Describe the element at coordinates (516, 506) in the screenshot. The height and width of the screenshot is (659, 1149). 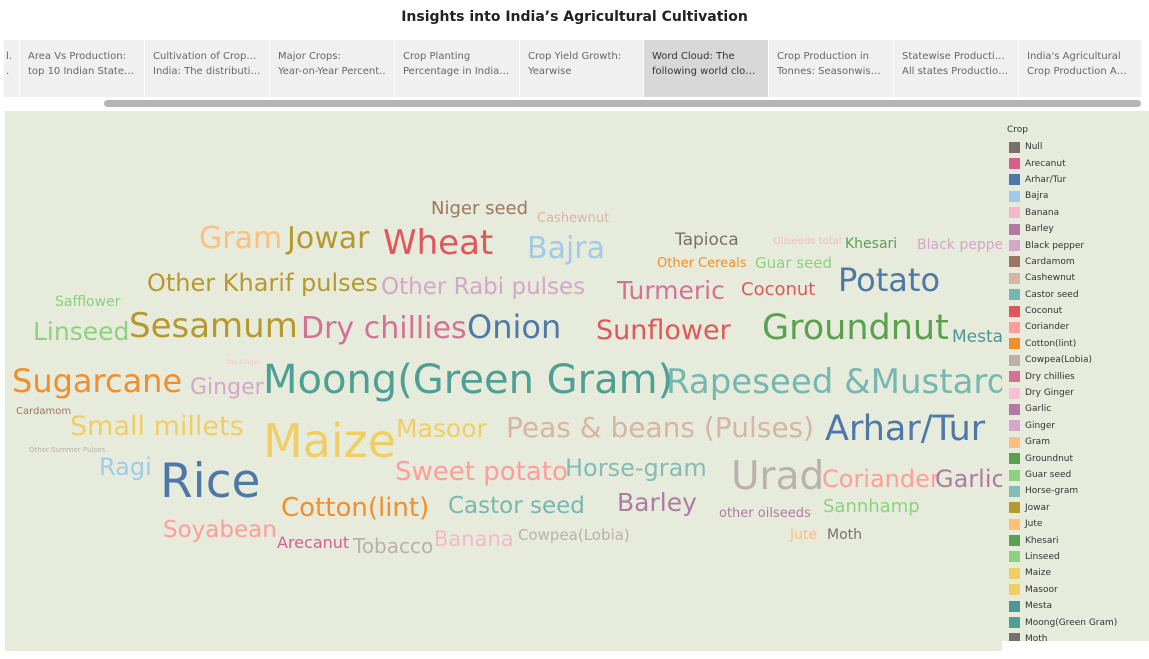
I see `word-cloud-word: Castor seed` at that location.